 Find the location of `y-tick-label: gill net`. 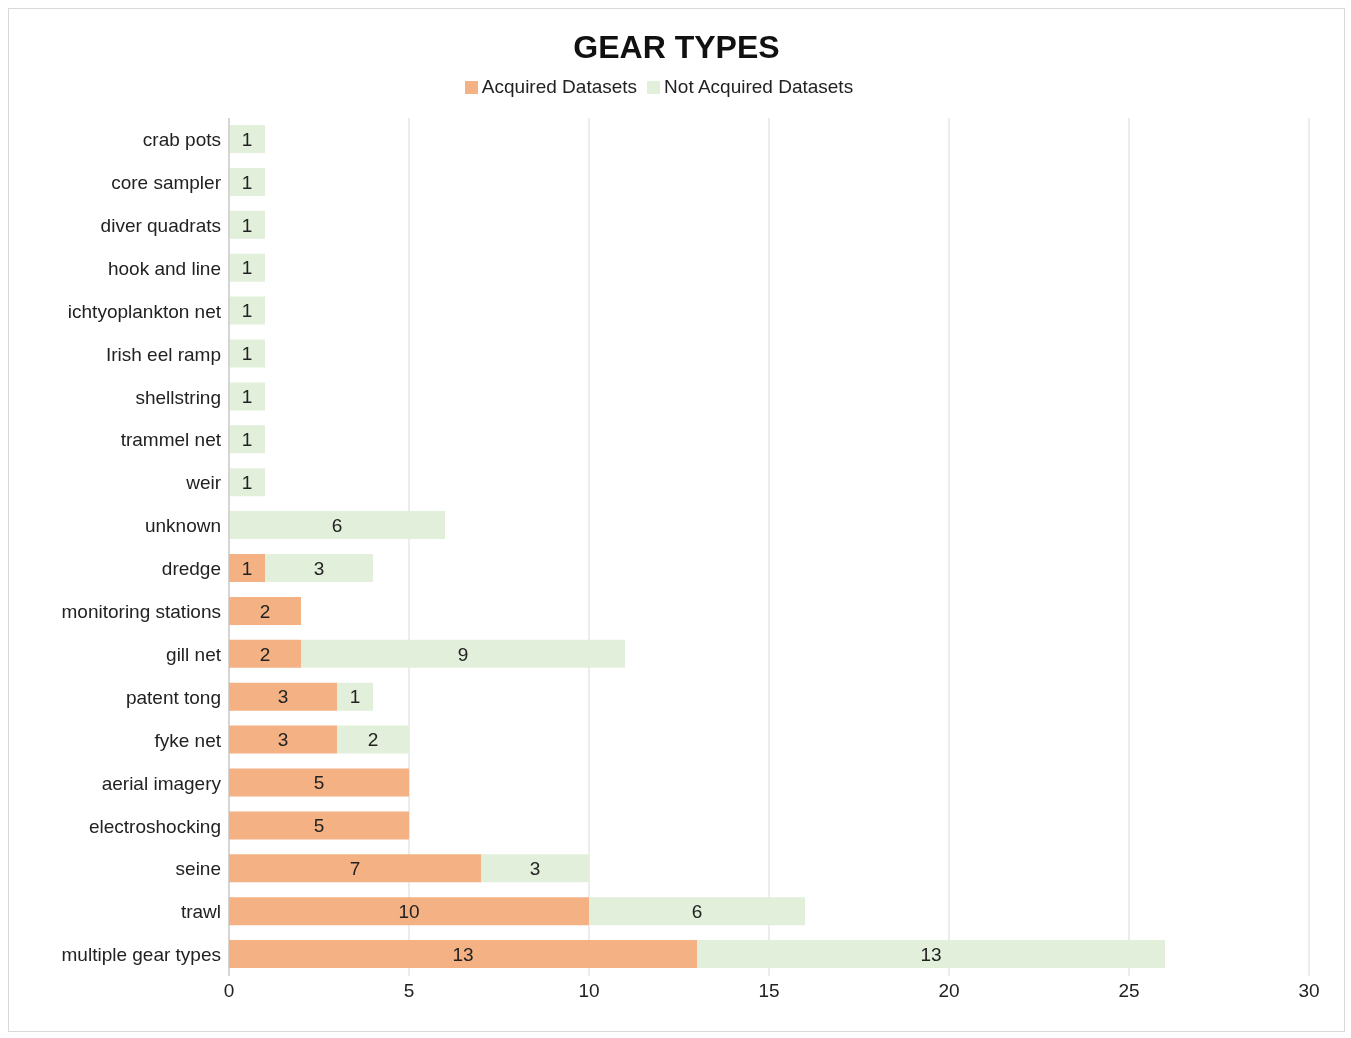

y-tick-label: gill net is located at coordinates (194, 654).